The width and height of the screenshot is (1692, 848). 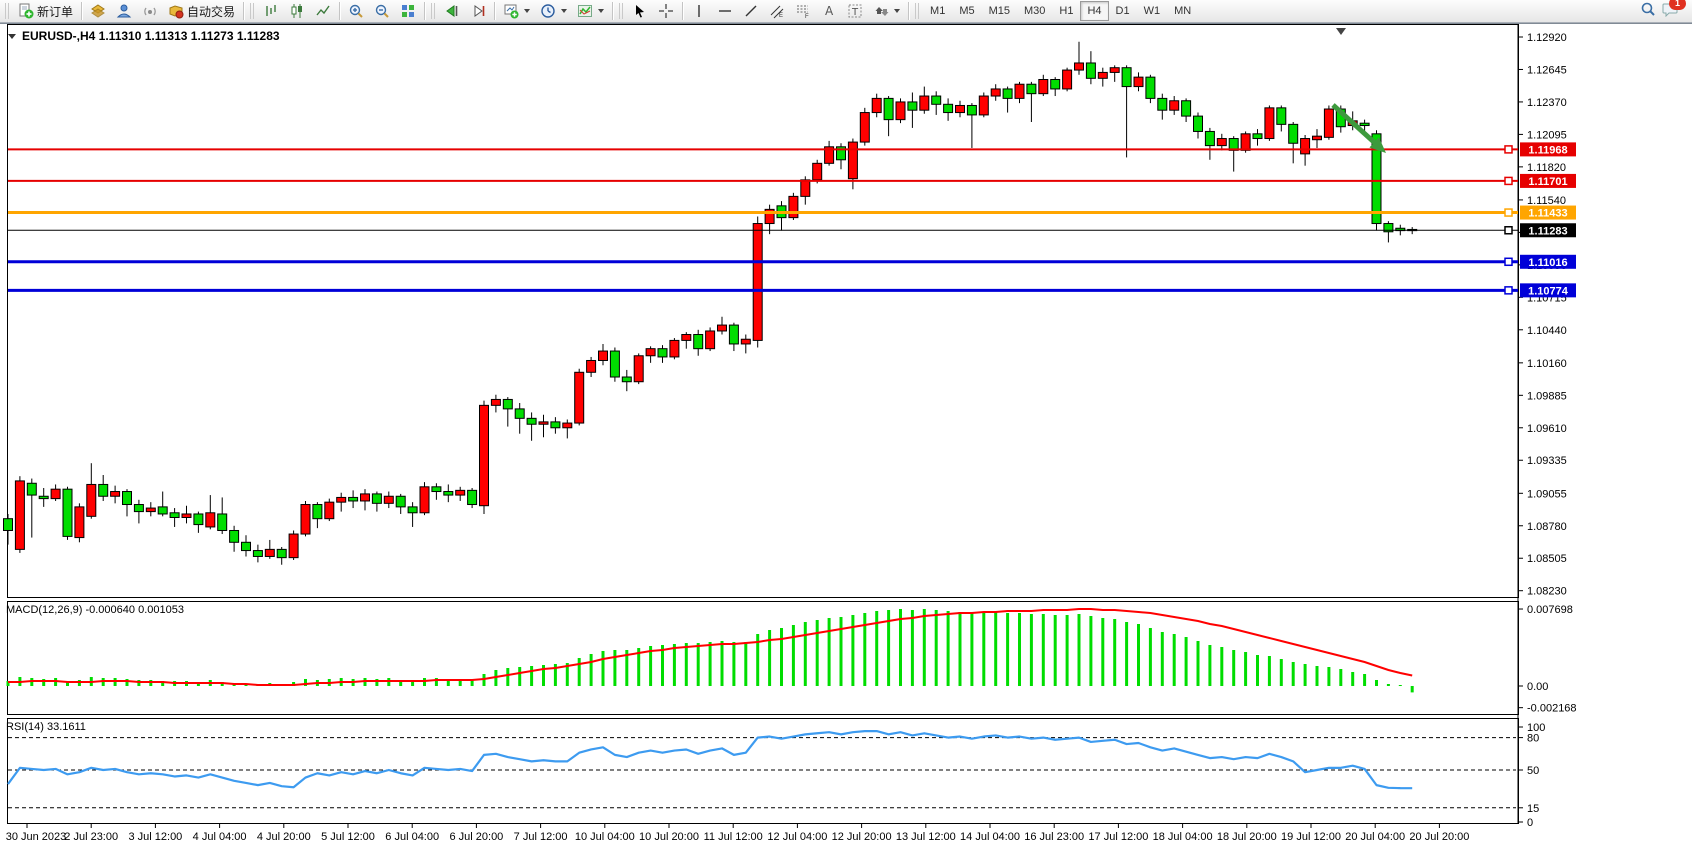 I want to click on crosshair-tool-button, so click(x=666, y=11).